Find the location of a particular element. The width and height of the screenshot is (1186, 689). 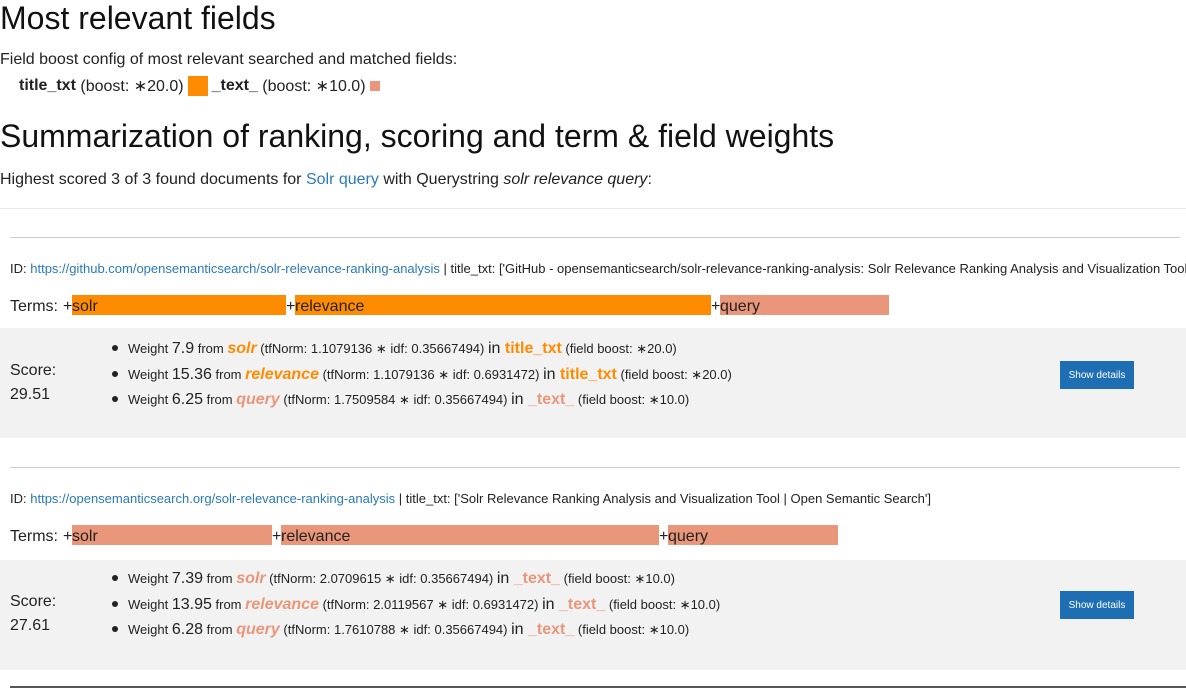

solr-query-link: Solr query is located at coordinates (342, 179).